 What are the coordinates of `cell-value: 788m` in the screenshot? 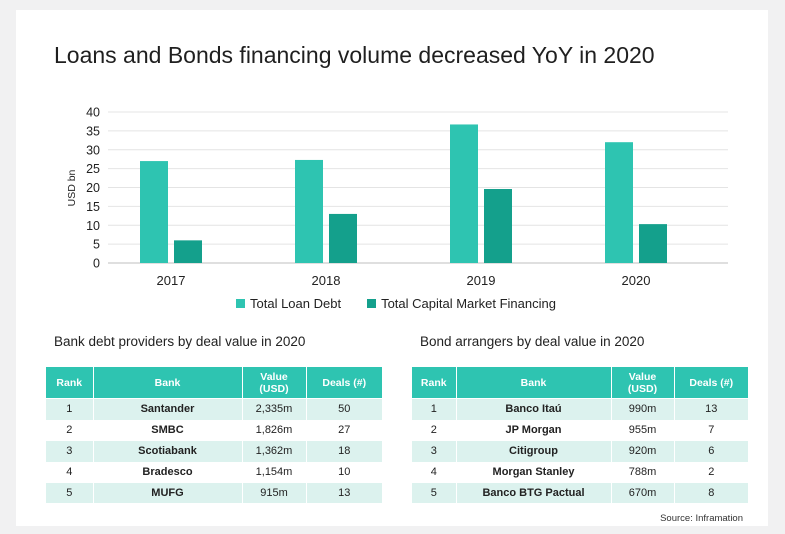 It's located at (643, 472).